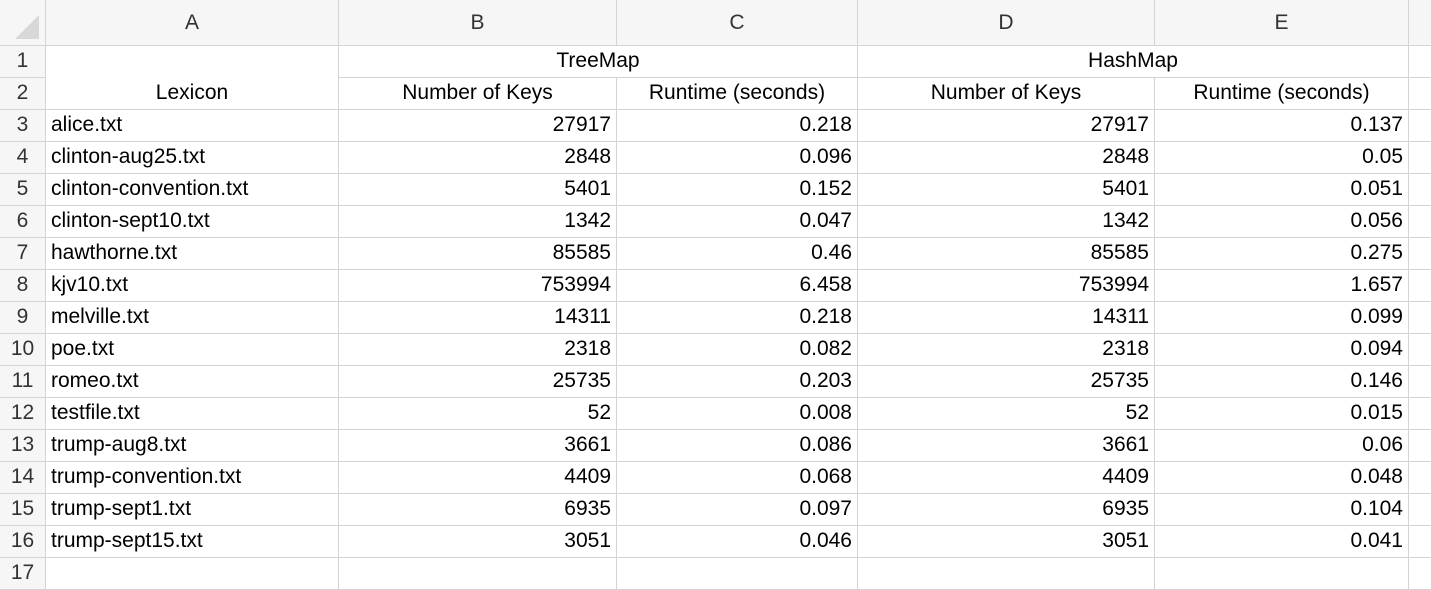 This screenshot has width=1432, height=590. I want to click on hash-keys-cell: 2848, so click(1006, 158).